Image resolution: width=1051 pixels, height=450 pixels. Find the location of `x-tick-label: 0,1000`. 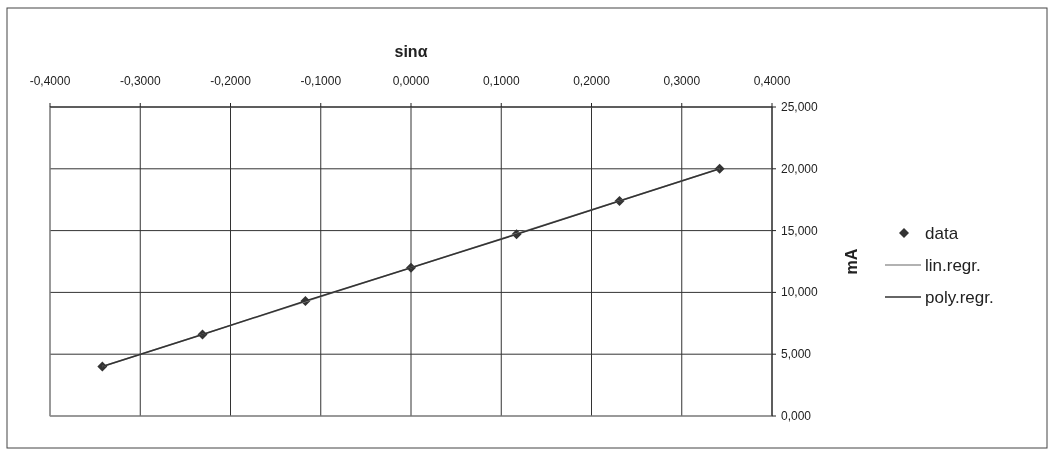

x-tick-label: 0,1000 is located at coordinates (501, 81).